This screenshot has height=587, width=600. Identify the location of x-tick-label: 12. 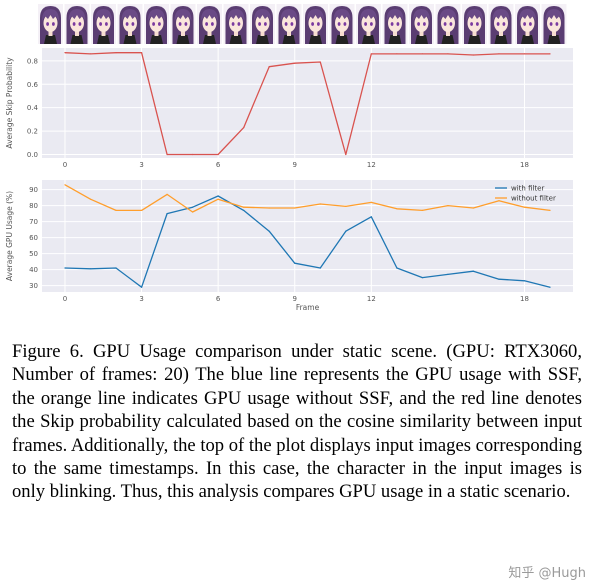
(371, 165).